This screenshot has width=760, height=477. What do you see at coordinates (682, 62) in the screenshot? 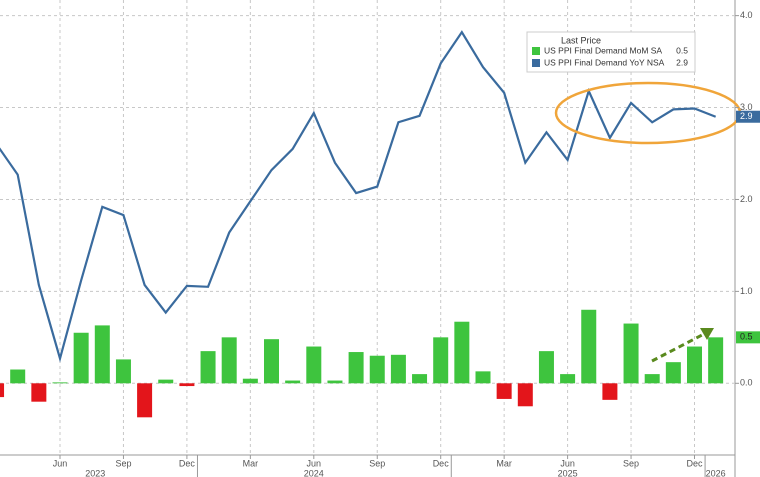
I see `legend-value: 2.9` at bounding box center [682, 62].